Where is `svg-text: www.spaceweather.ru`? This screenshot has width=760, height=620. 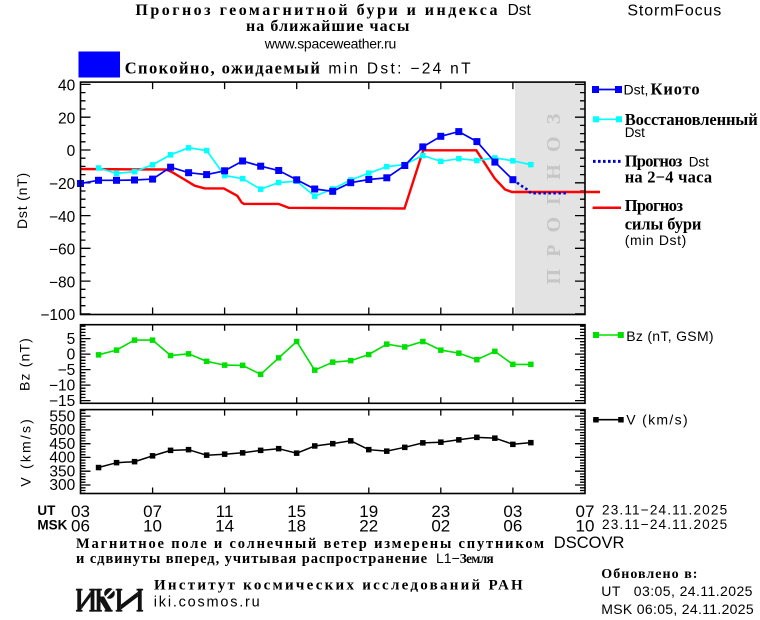
svg-text: www.spaceweather.ru is located at coordinates (330, 43).